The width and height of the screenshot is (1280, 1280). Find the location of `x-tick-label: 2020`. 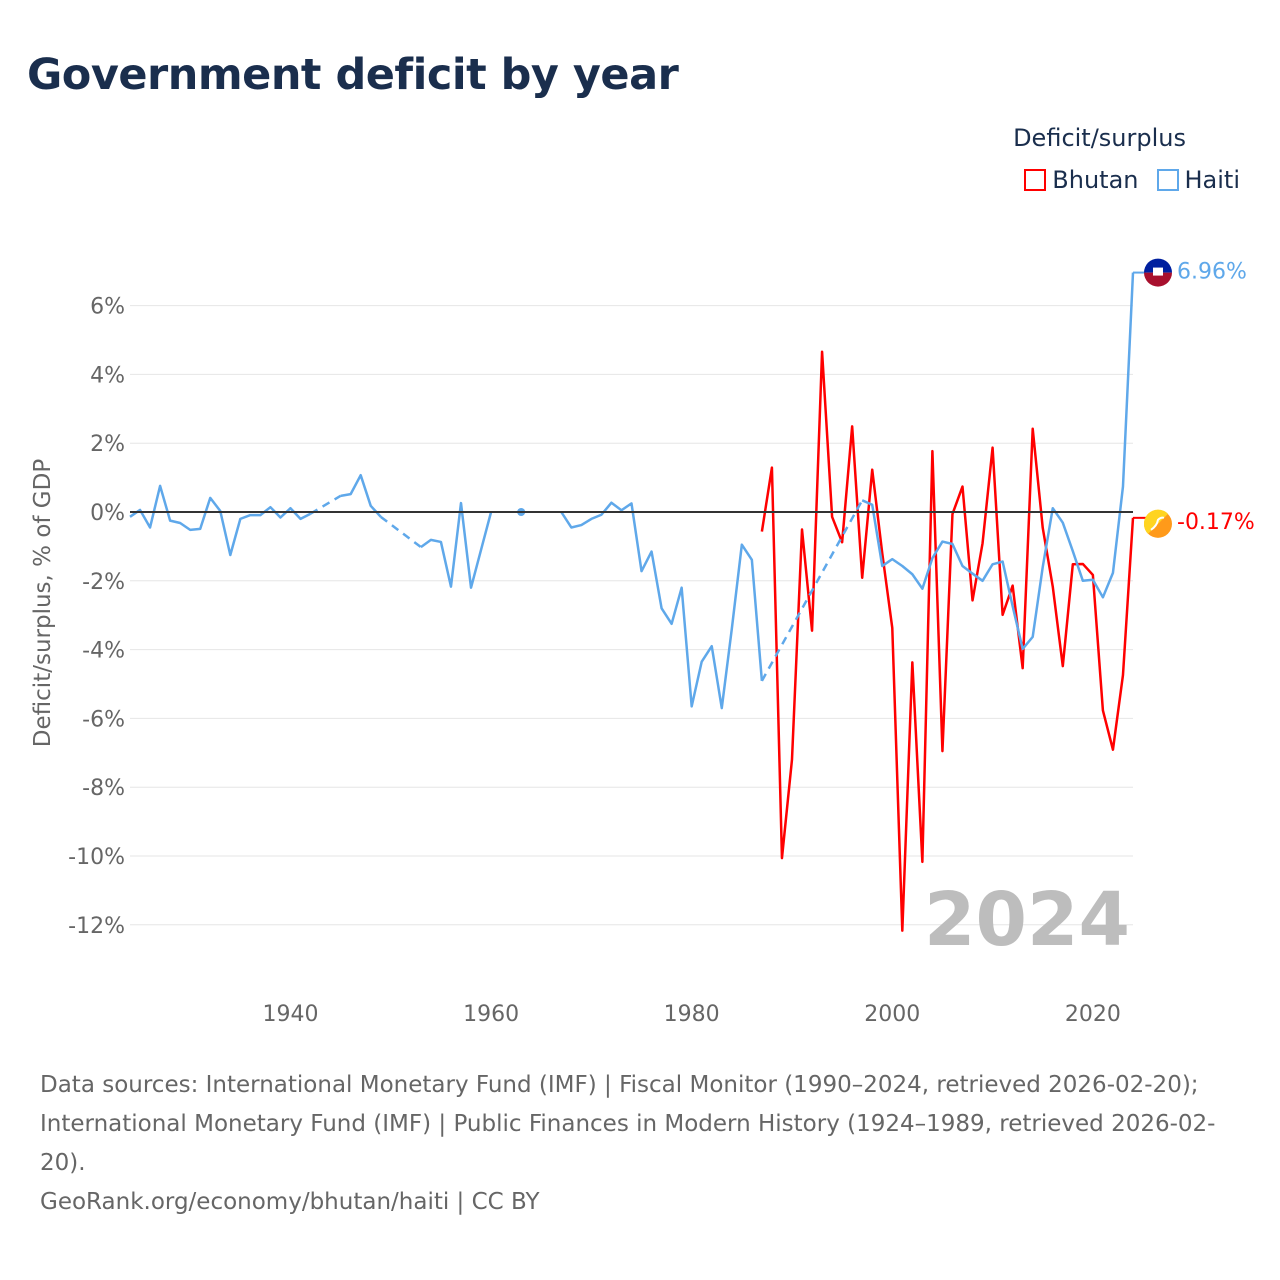

x-tick-label: 2020 is located at coordinates (1093, 1014).